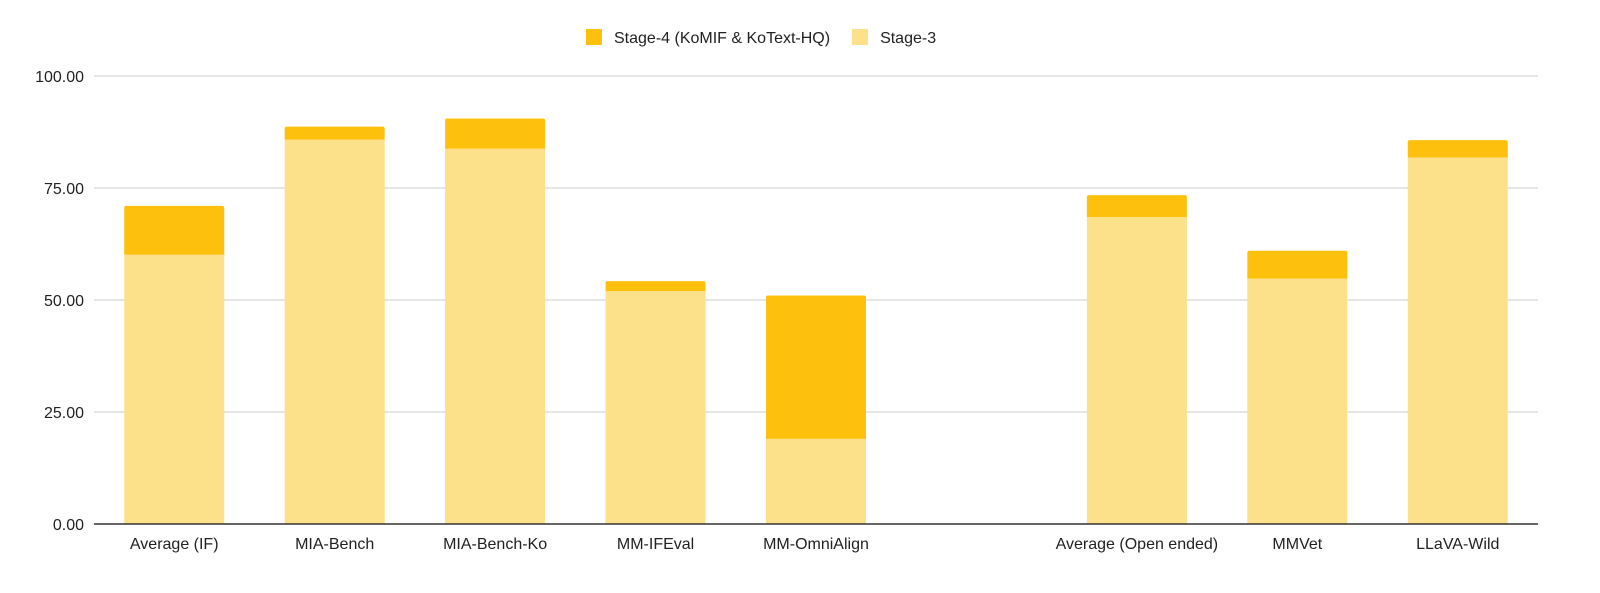 This screenshot has height=593, width=1600. I want to click on bar-stage-3-mia-bench, so click(334, 331).